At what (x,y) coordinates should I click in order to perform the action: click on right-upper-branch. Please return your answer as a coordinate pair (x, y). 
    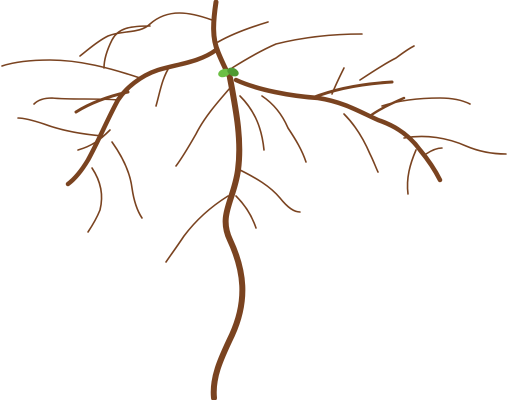
    Looking at the image, I should click on (352, 90).